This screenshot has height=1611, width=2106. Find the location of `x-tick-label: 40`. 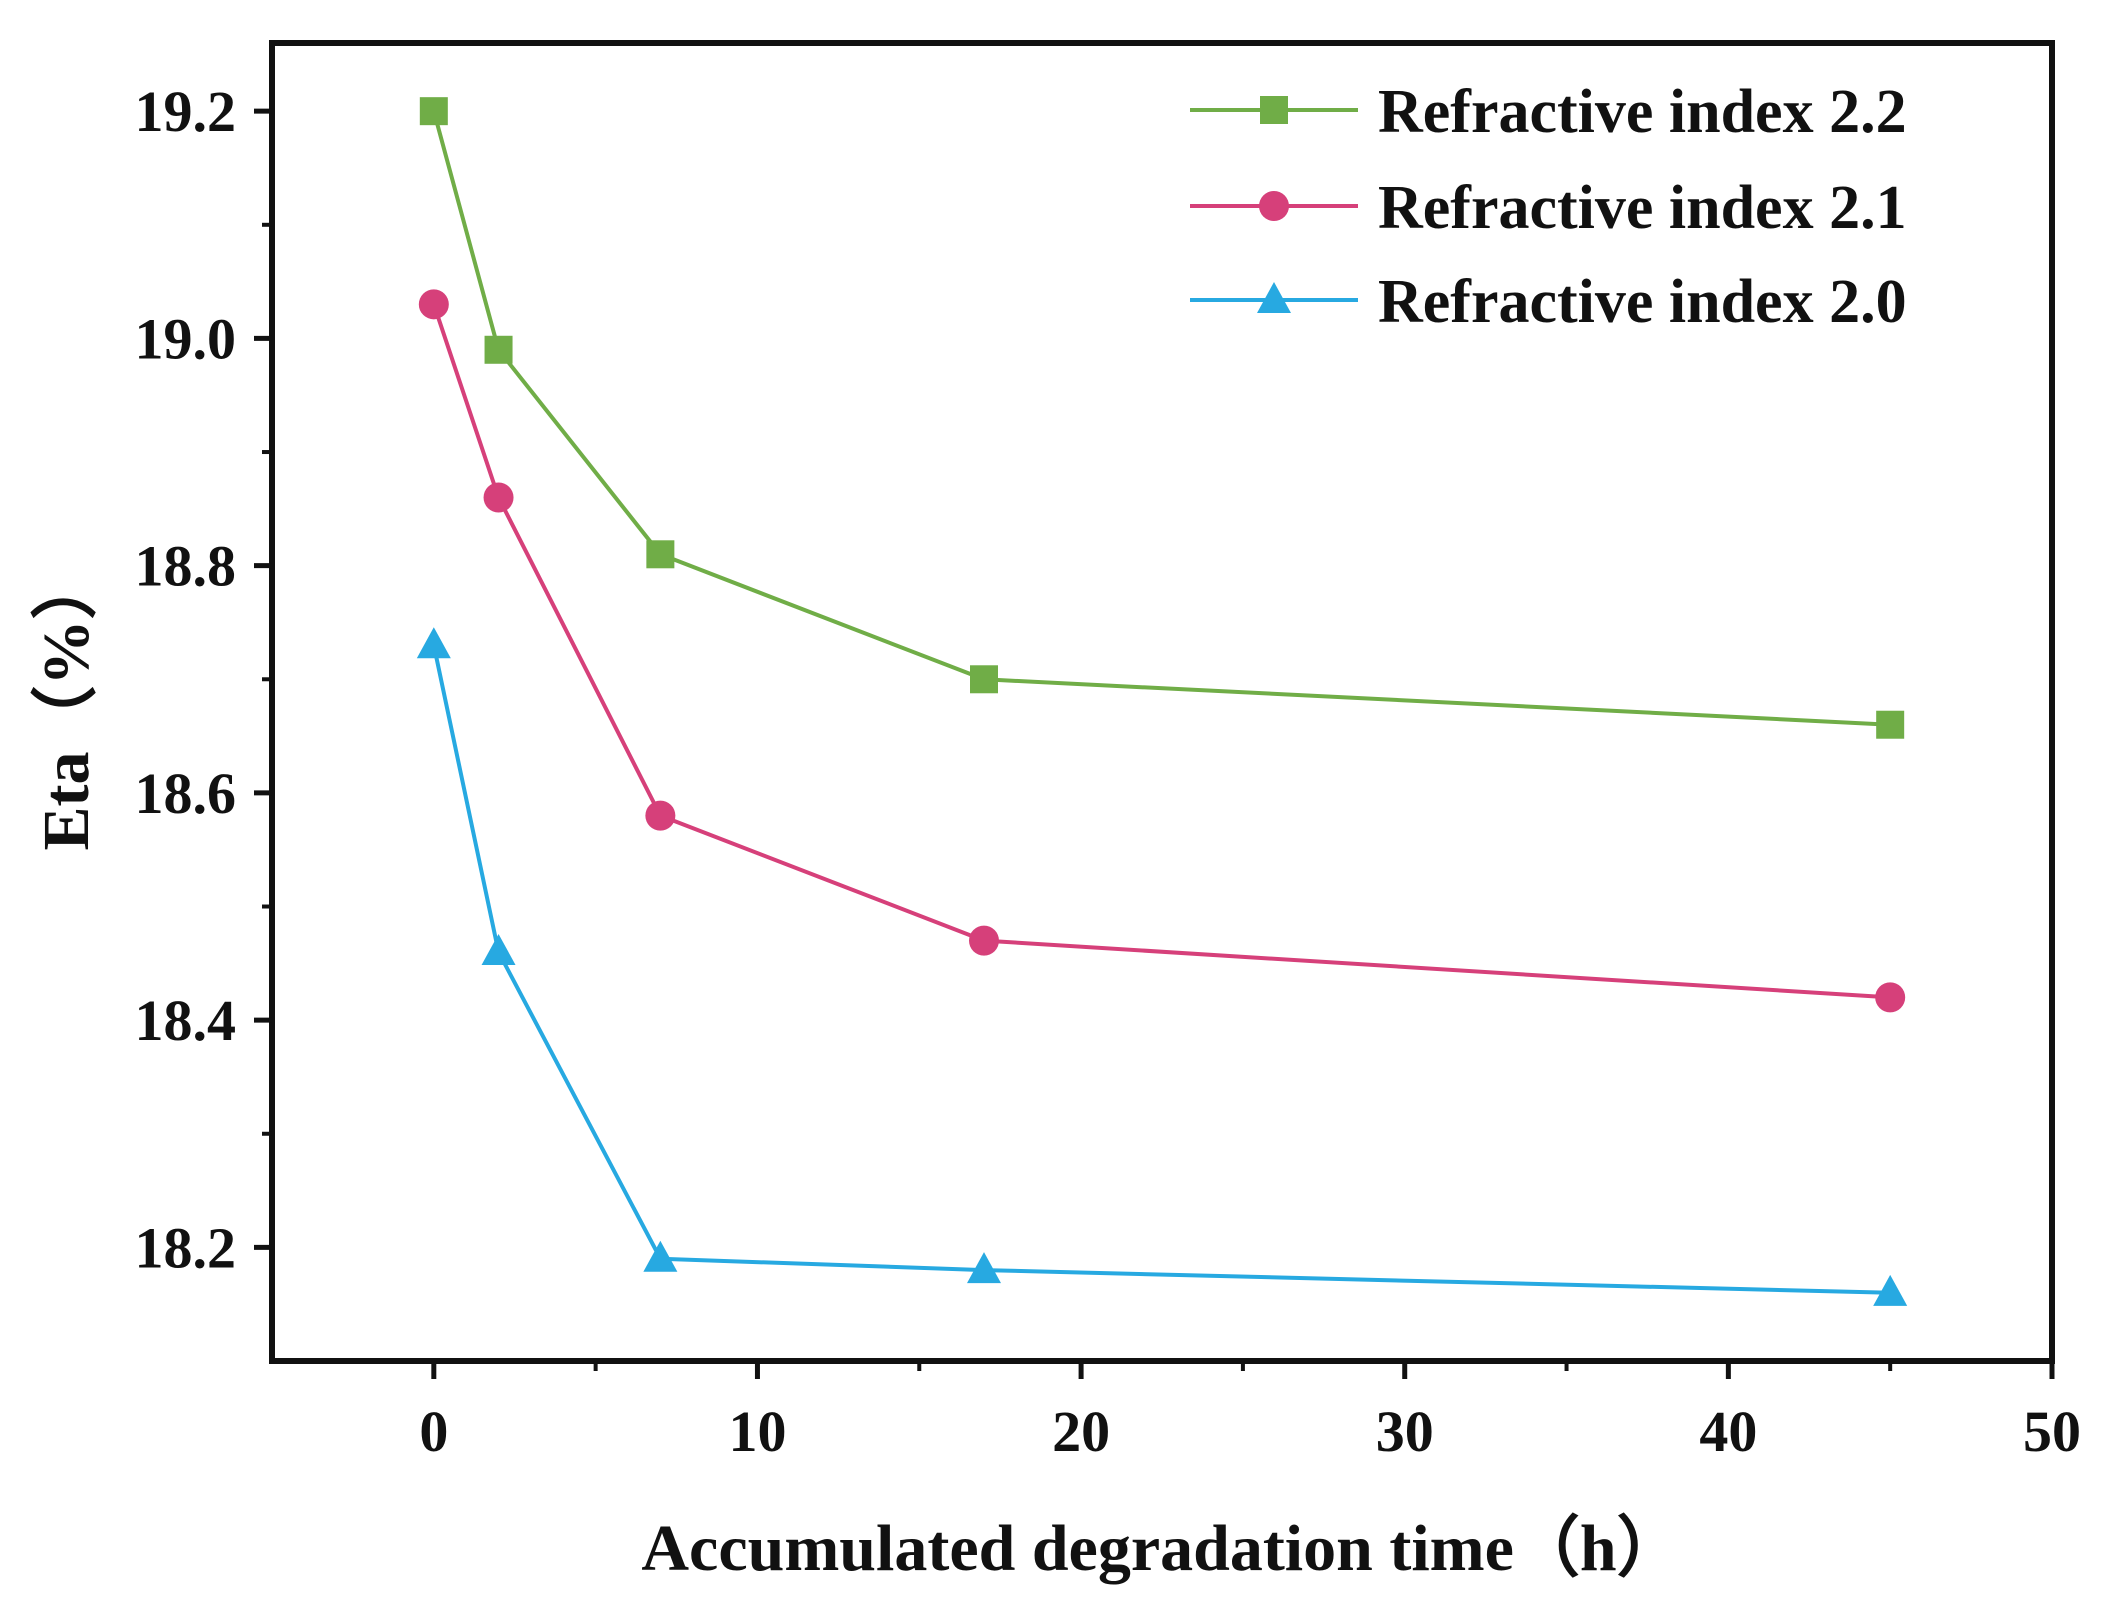

x-tick-label: 40 is located at coordinates (1728, 1431).